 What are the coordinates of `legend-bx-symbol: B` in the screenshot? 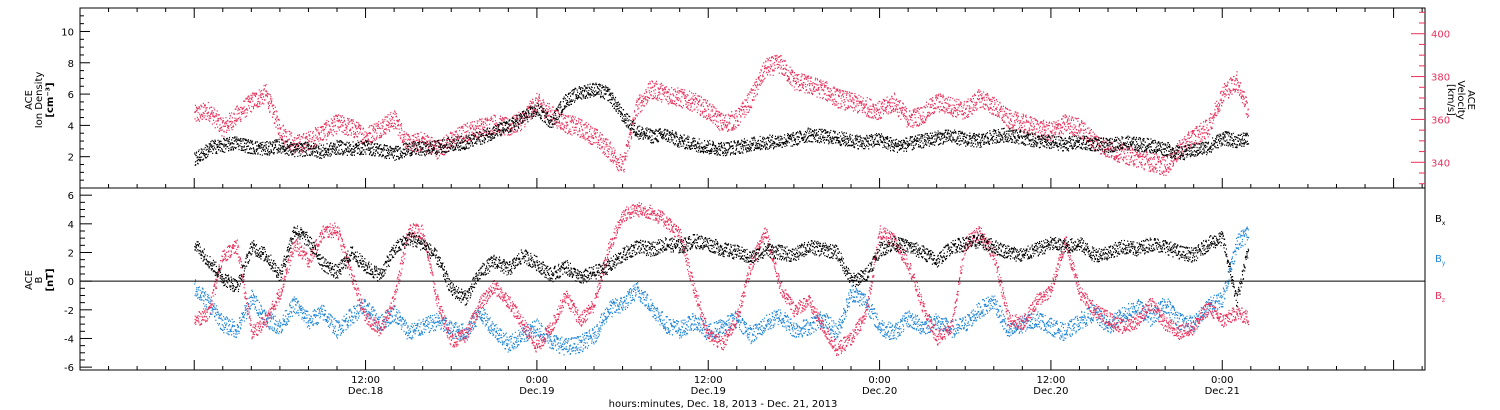 It's located at (1438, 219).